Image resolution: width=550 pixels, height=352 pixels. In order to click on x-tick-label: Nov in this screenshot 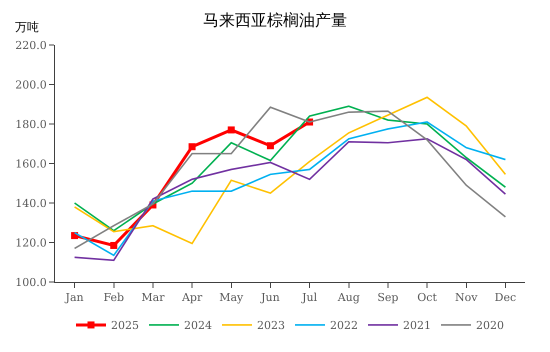, I will do `click(466, 297)`.